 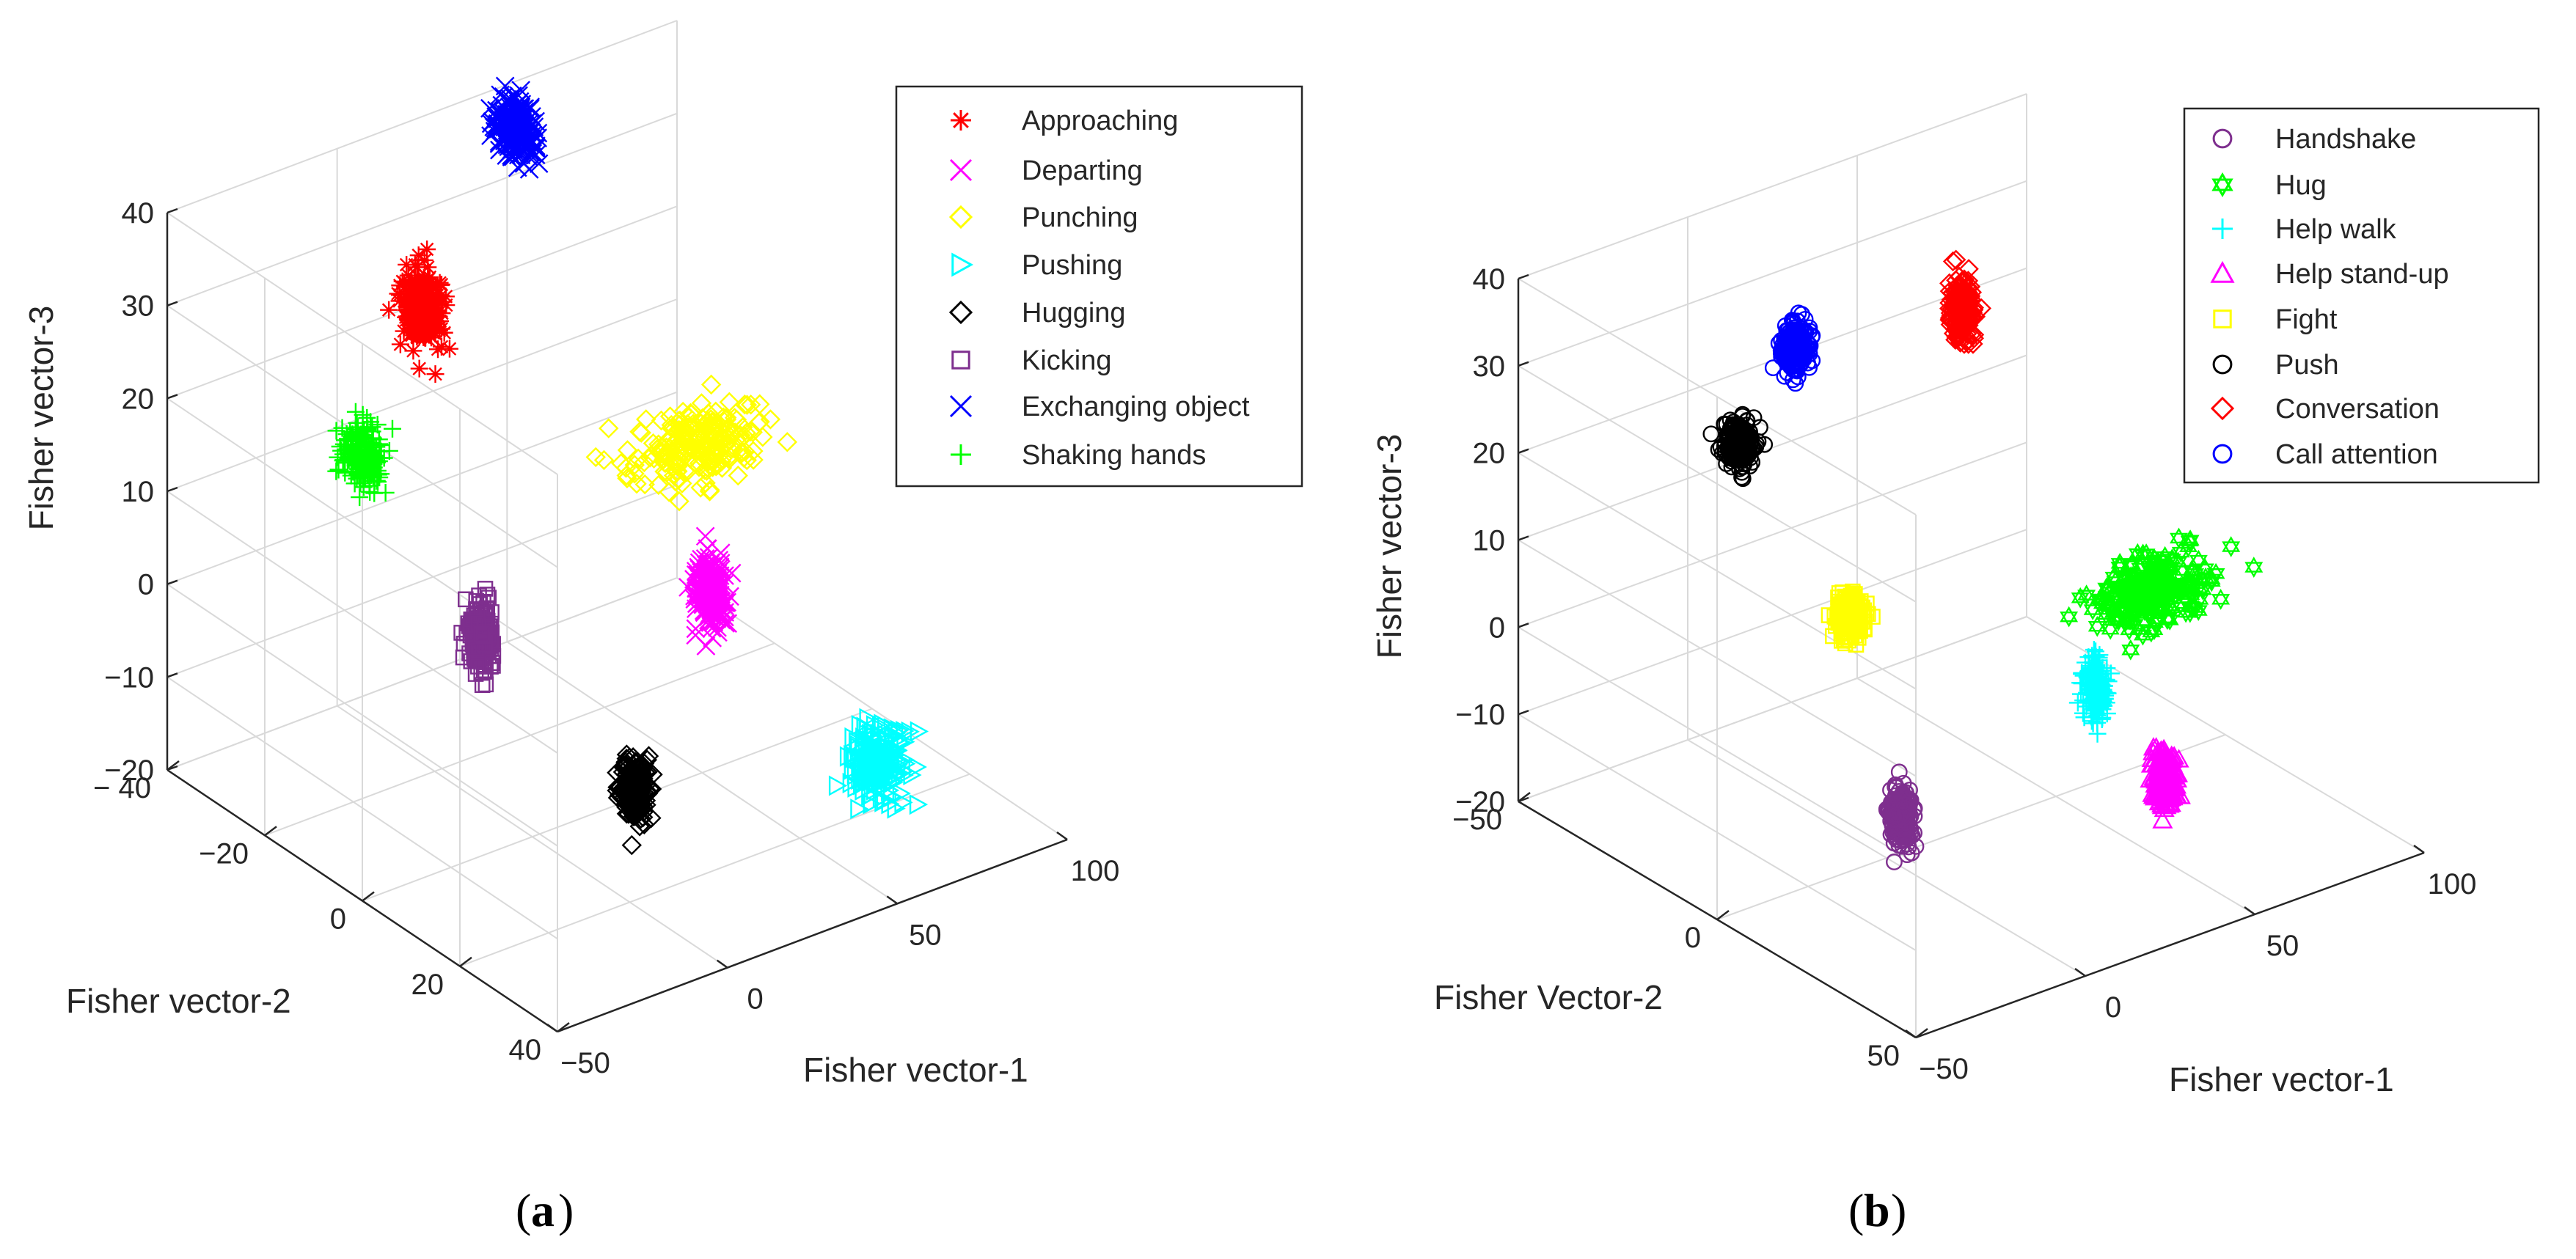 What do you see at coordinates (2275, 319) in the screenshot?
I see `legend-item: Fight` at bounding box center [2275, 319].